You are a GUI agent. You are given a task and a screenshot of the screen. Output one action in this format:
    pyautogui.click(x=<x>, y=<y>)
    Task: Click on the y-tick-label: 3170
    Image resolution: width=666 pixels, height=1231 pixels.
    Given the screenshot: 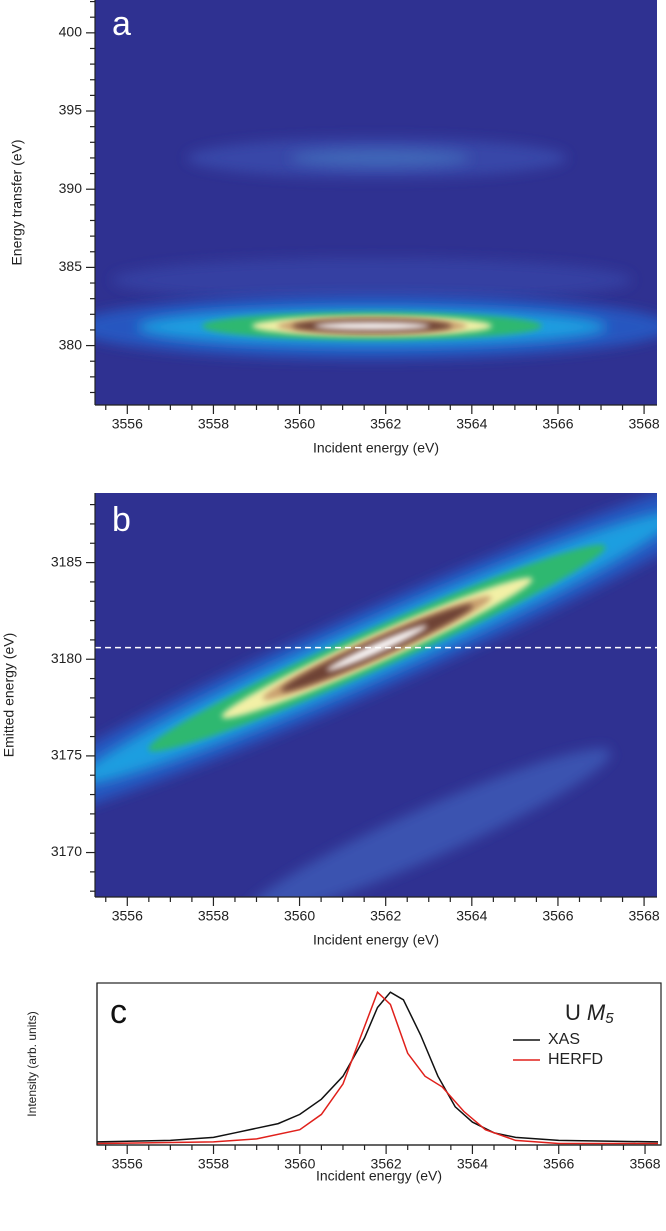 What is the action you would take?
    pyautogui.click(x=66, y=851)
    